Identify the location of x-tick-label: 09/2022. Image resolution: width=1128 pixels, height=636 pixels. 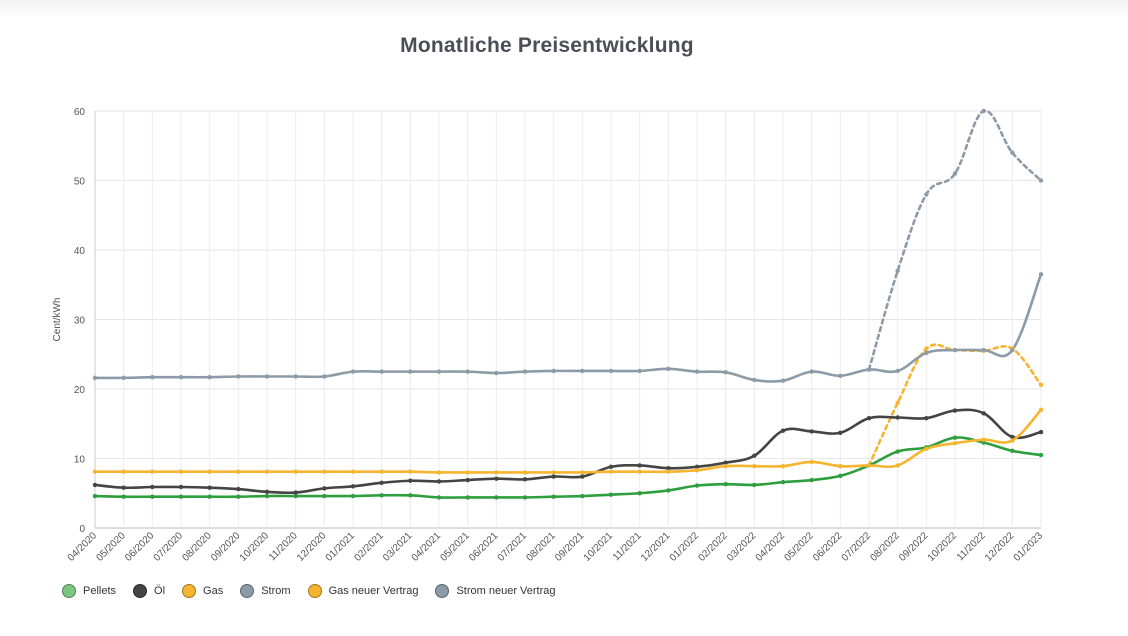
(914, 547).